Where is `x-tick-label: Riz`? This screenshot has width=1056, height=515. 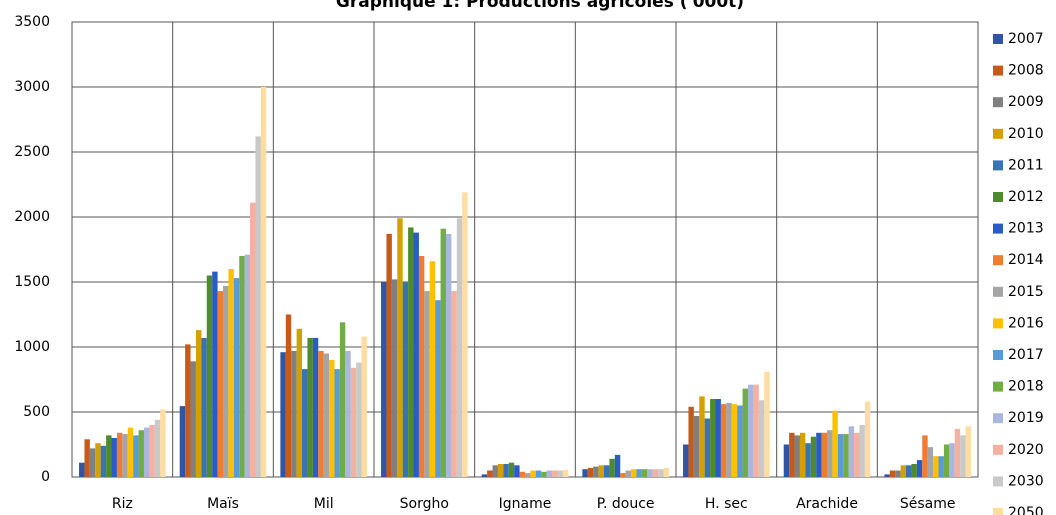
x-tick-label: Riz is located at coordinates (122, 504).